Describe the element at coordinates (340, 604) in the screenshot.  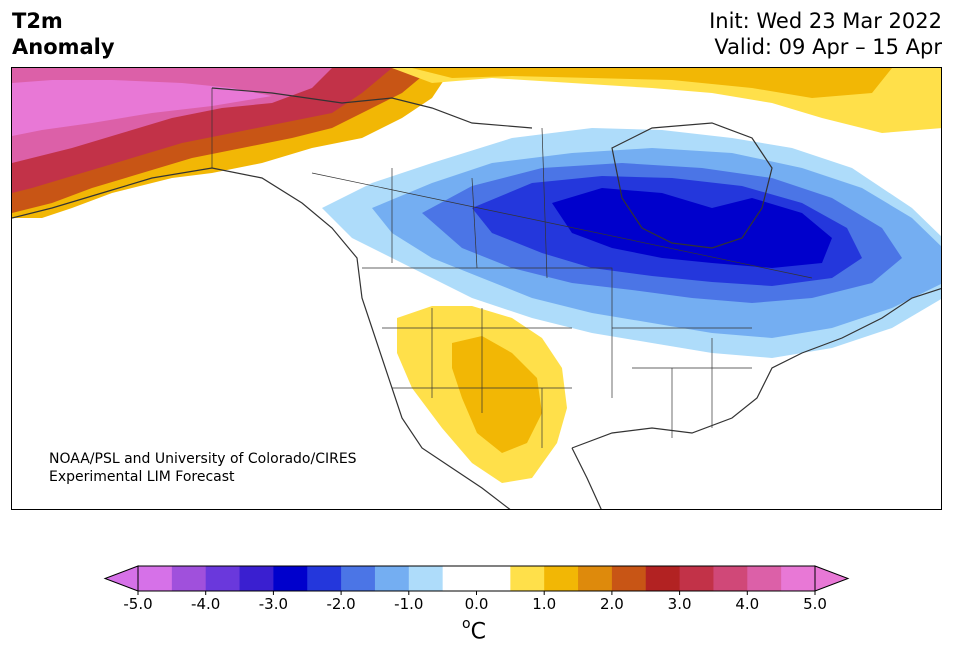
I see `colorbar-tick-label: -2.0` at that location.